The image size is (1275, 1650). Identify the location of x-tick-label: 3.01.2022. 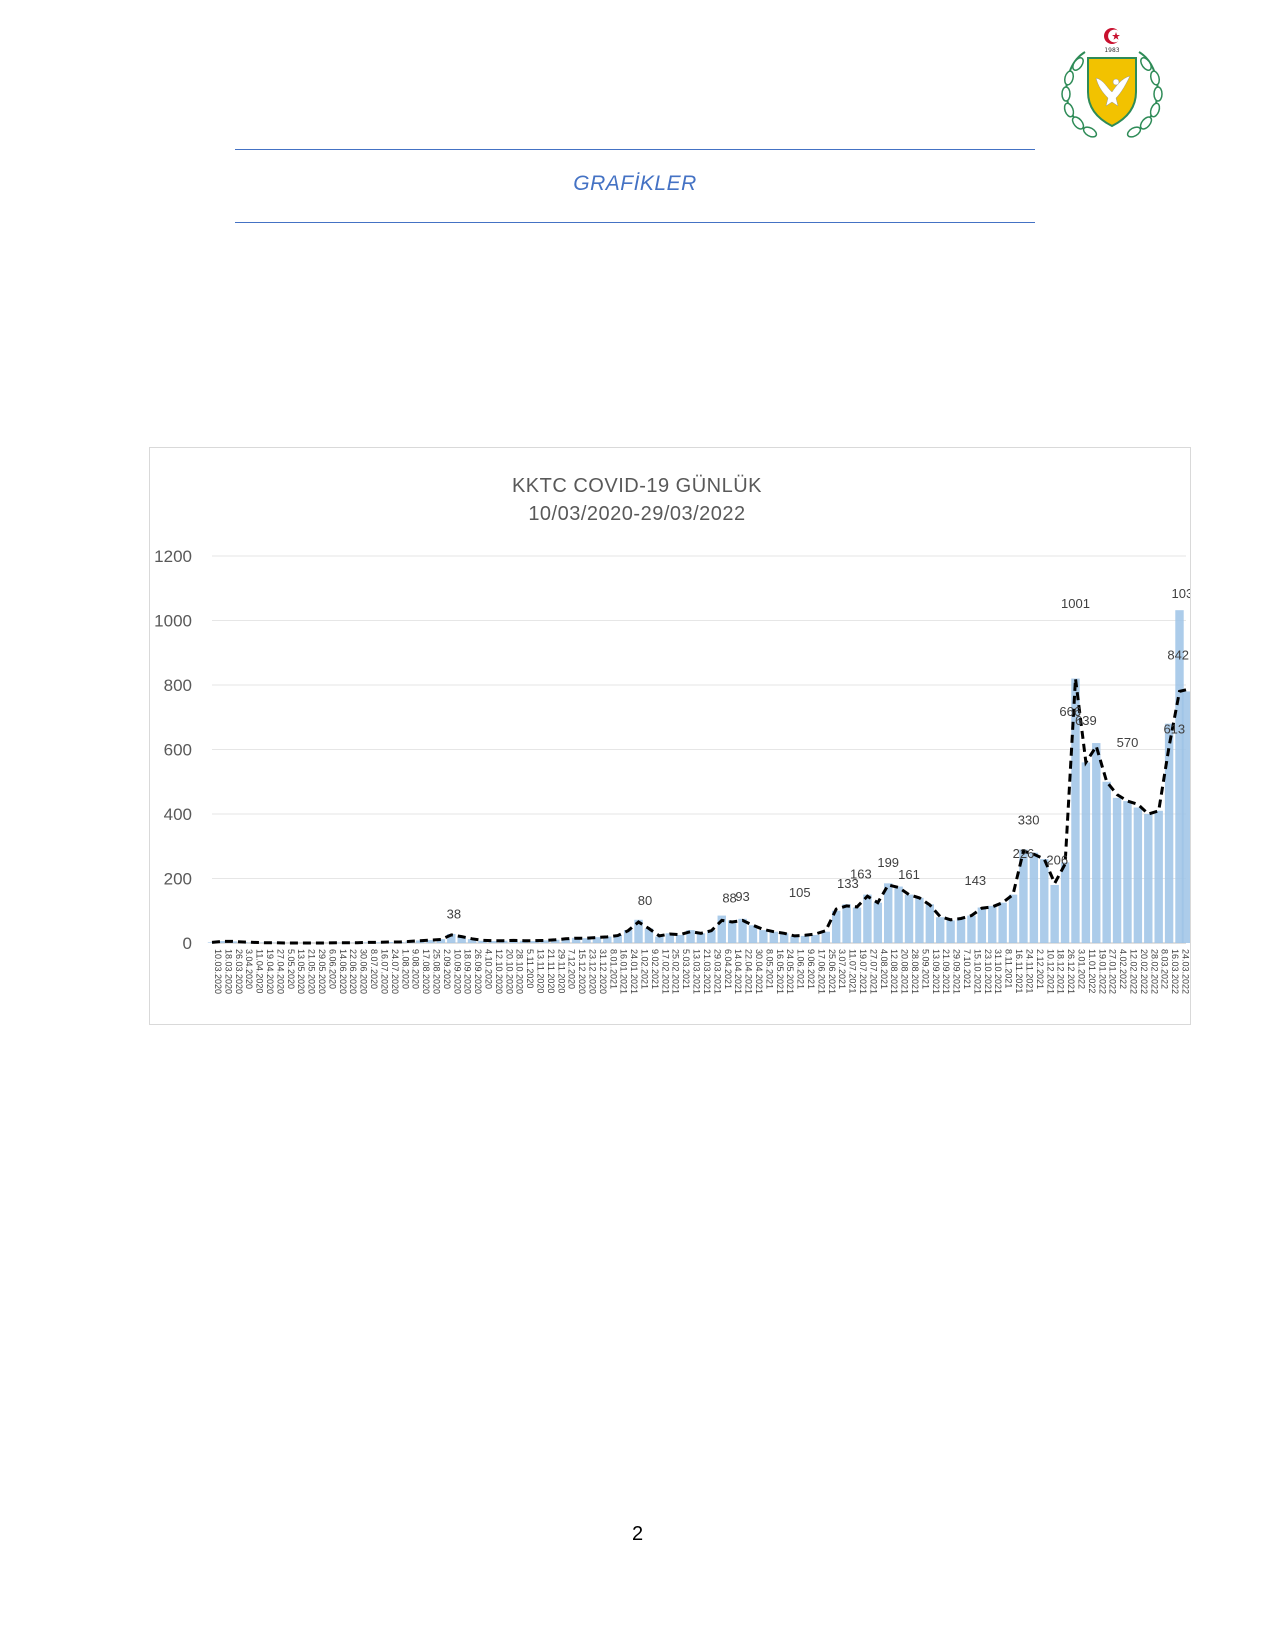
(1082, 969).